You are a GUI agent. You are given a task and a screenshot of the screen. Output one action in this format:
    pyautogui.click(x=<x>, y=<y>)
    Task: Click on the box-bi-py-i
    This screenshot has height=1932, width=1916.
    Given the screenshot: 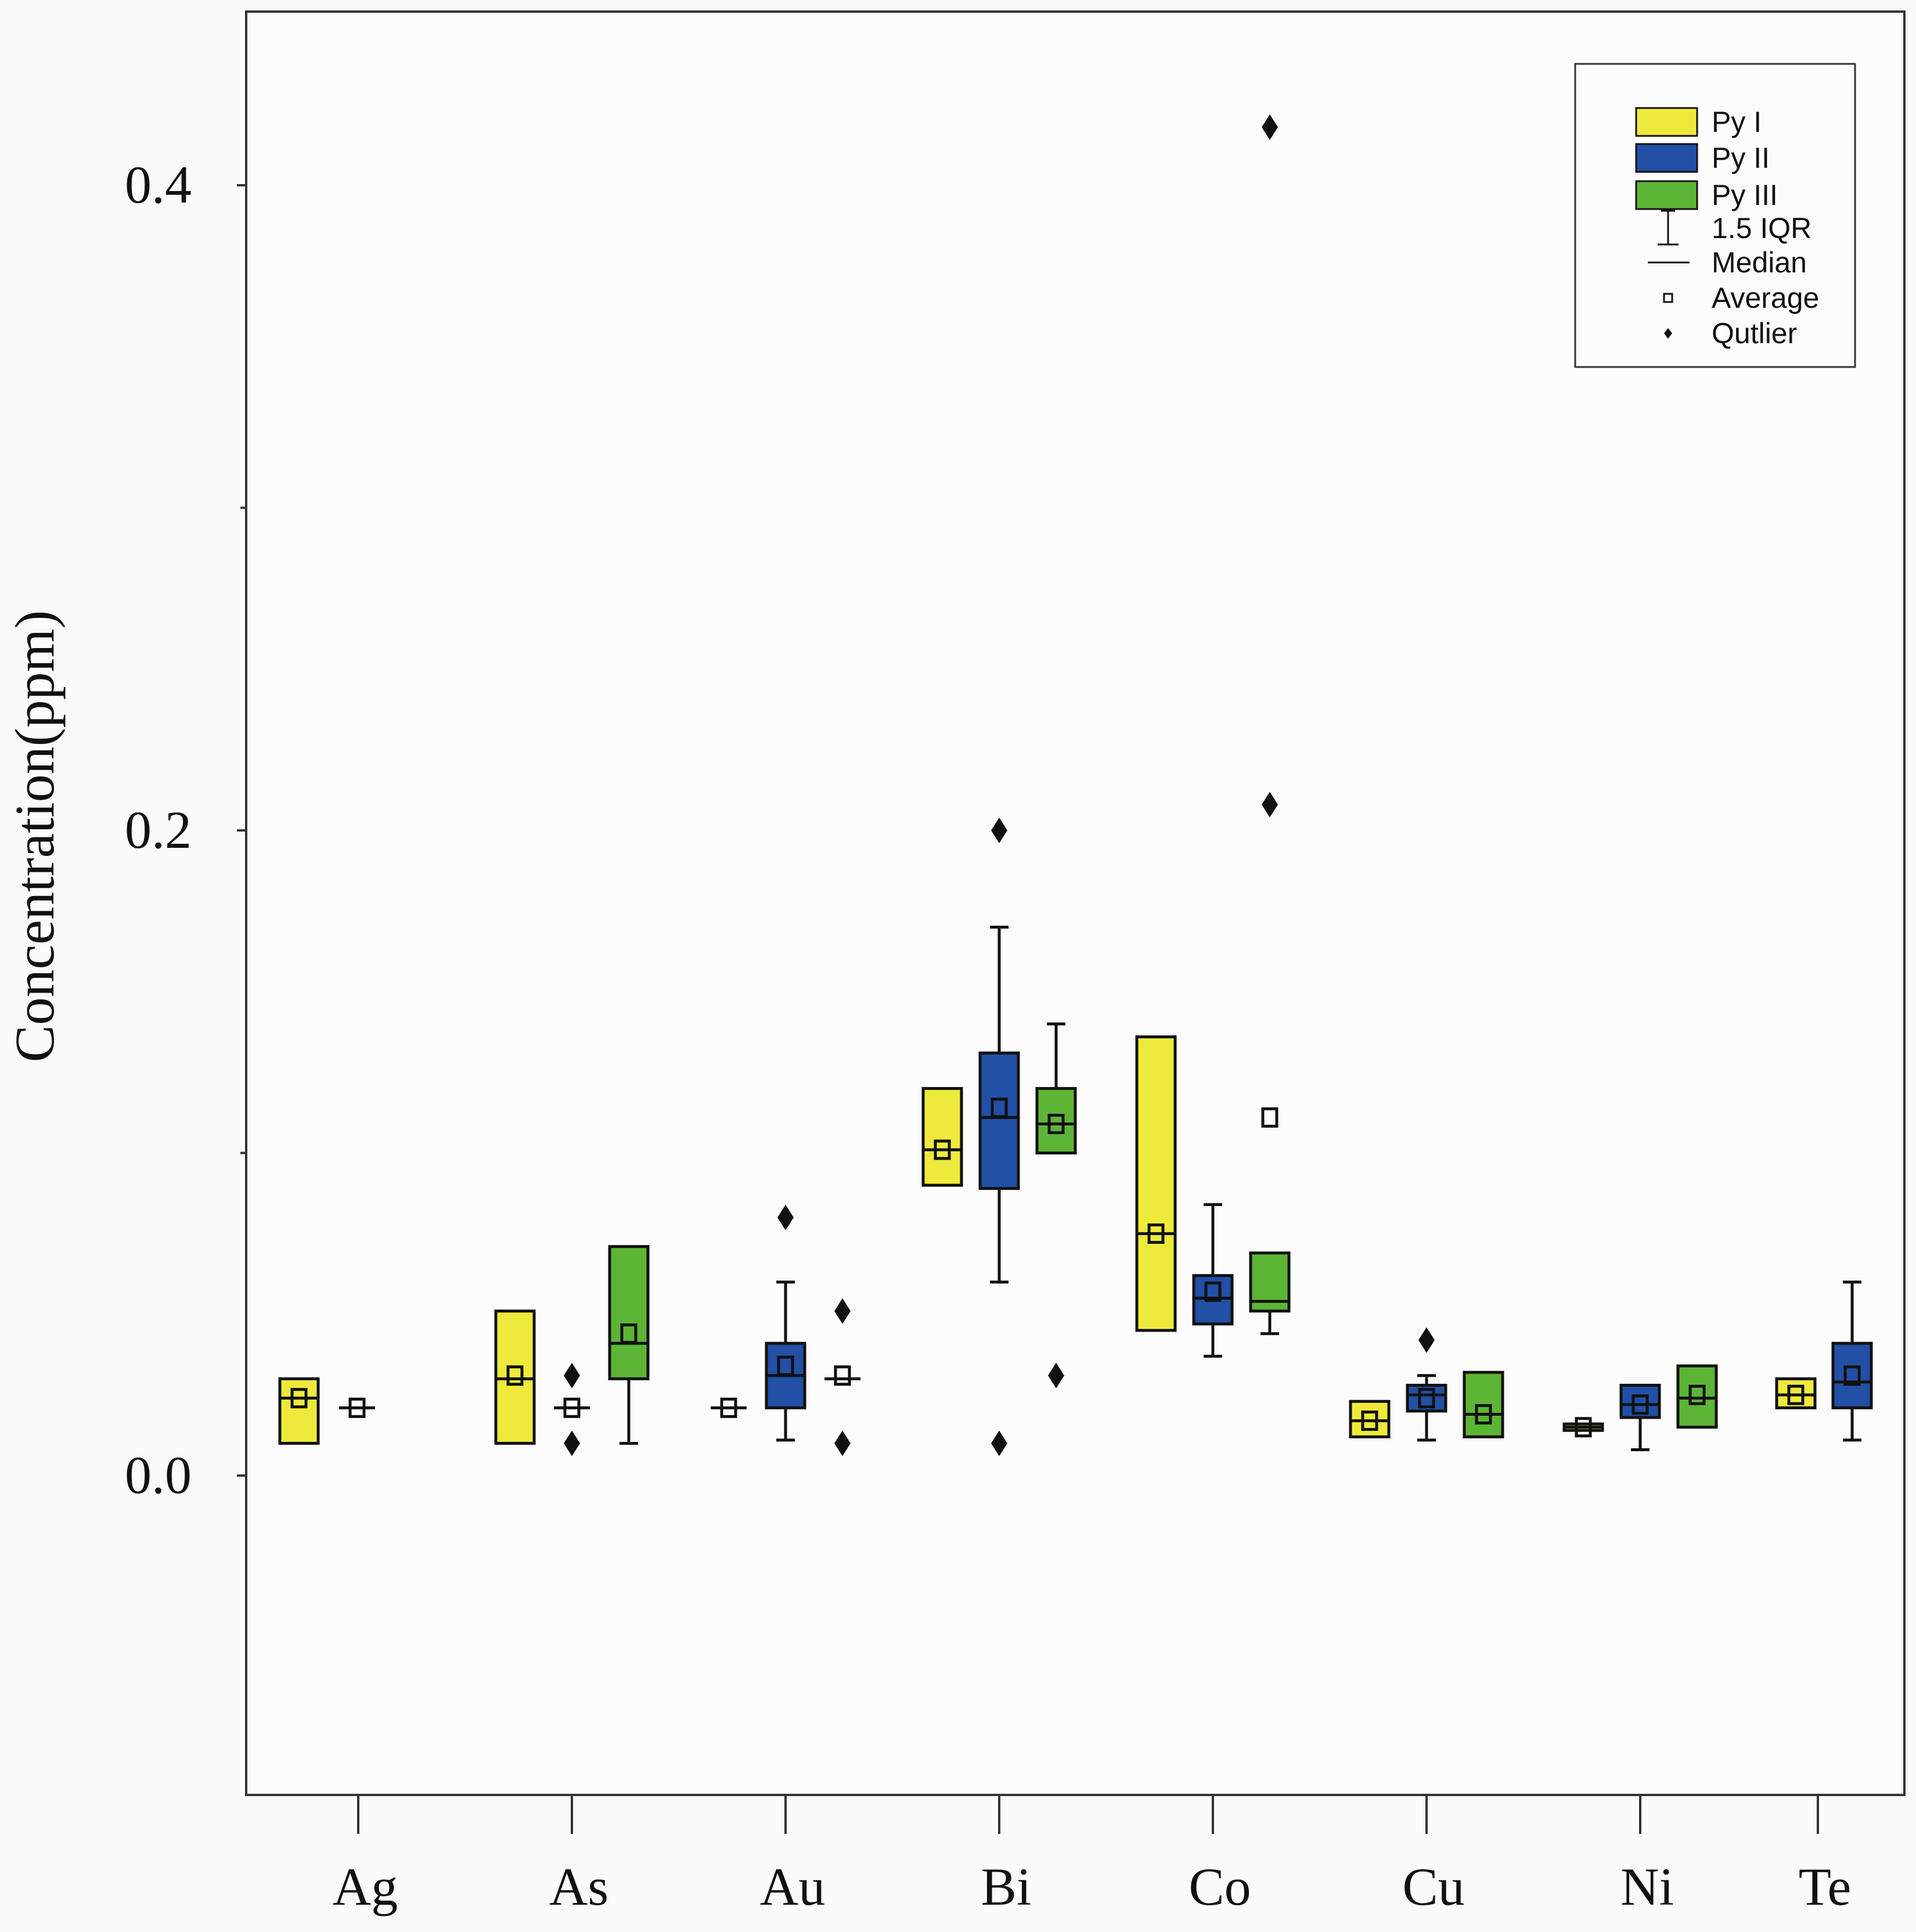 What is the action you would take?
    pyautogui.click(x=942, y=1136)
    